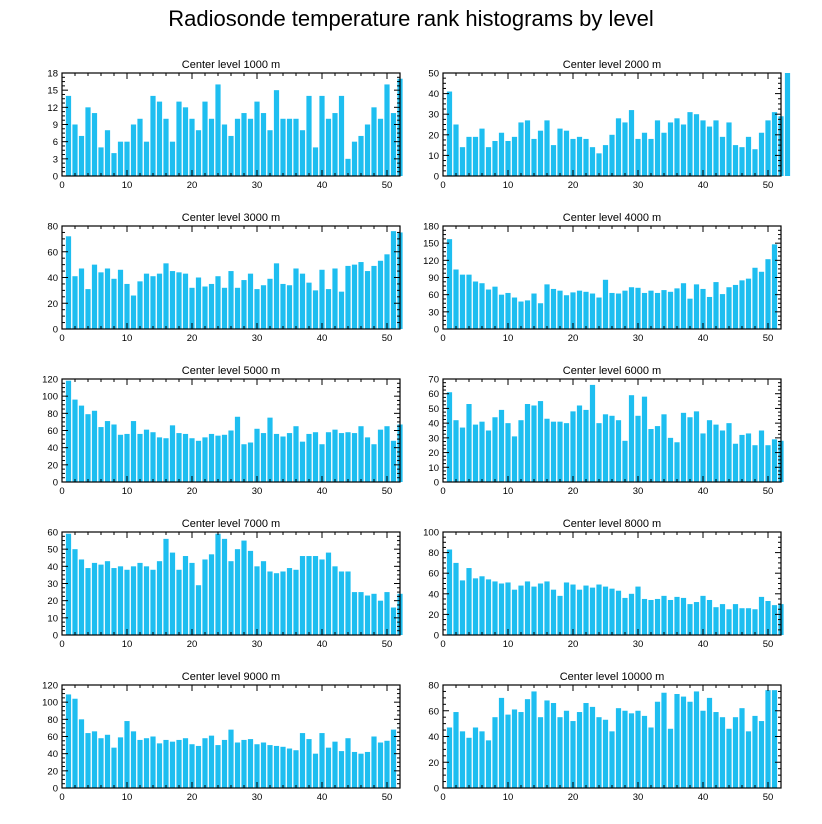 The image size is (822, 824). I want to click on y-tick-label: 180, so click(431, 227).